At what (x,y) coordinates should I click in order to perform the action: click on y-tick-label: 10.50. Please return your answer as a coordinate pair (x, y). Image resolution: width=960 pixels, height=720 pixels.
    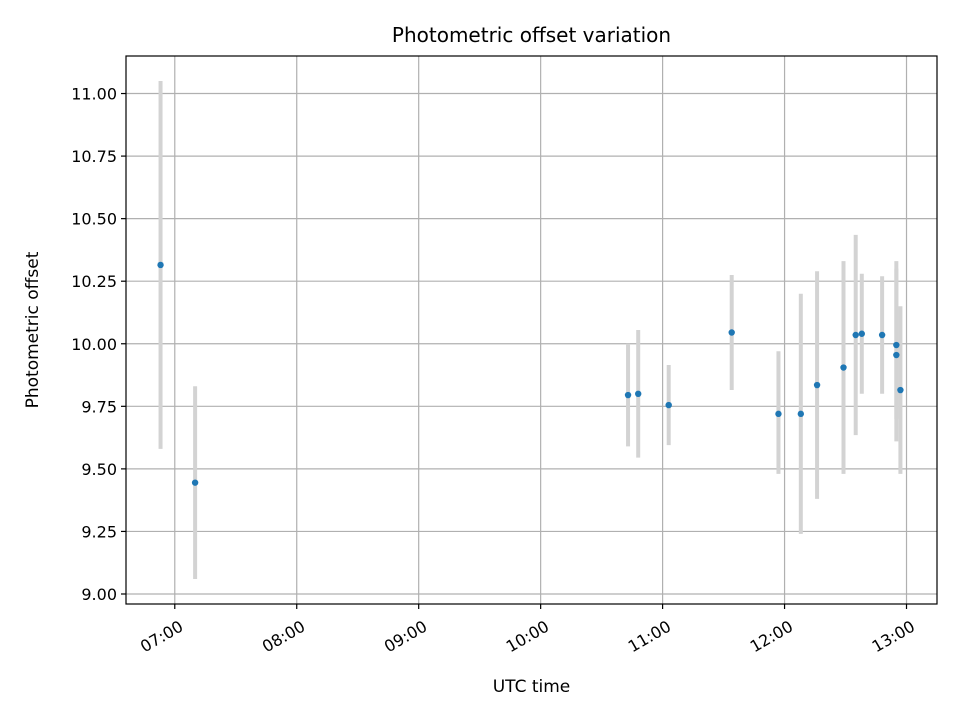
    Looking at the image, I should click on (94, 219).